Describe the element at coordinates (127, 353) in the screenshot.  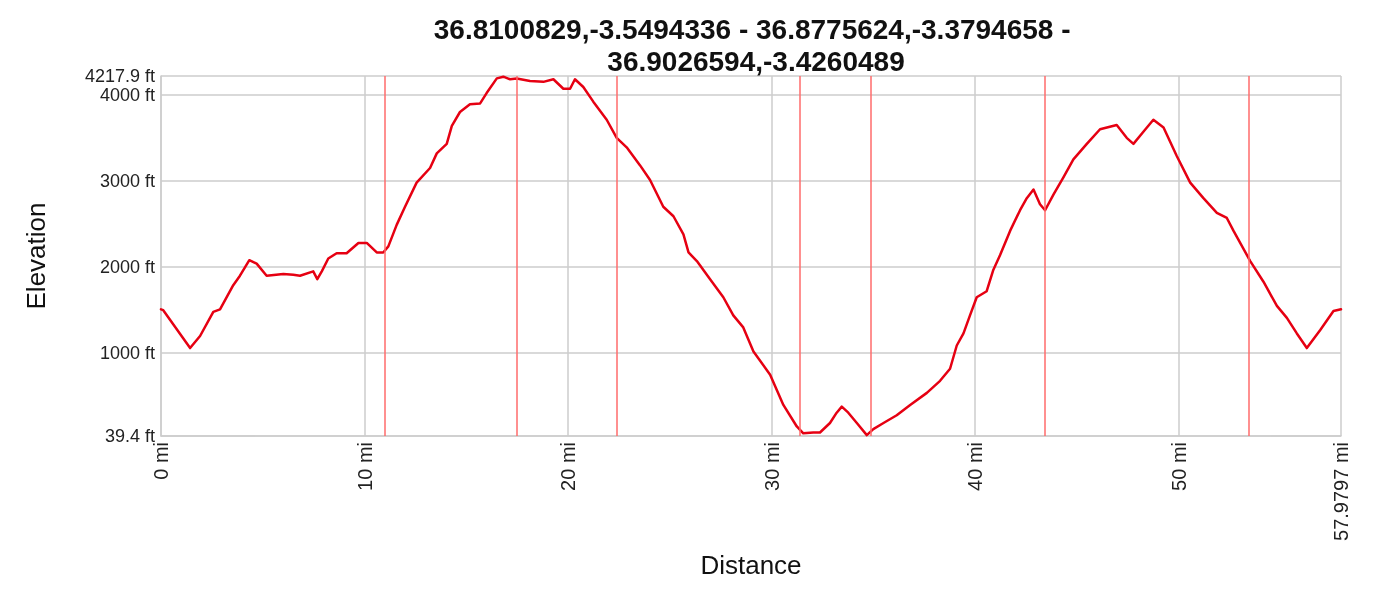
I see `y-tick-label: 1000 ft` at that location.